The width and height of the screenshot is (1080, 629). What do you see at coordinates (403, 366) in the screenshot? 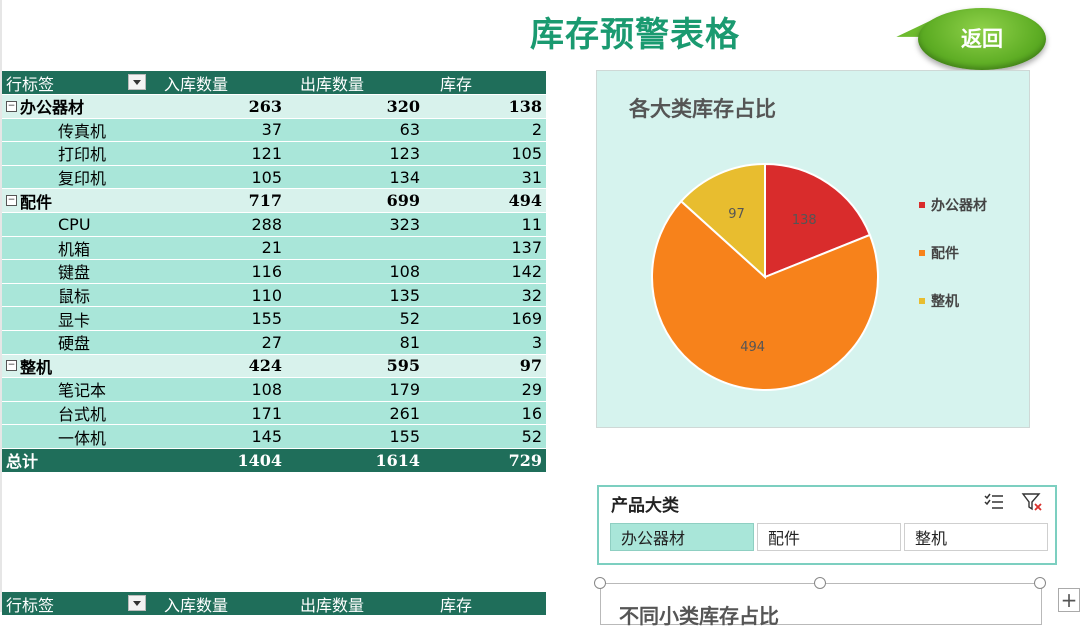
I see `group-out: 595` at bounding box center [403, 366].